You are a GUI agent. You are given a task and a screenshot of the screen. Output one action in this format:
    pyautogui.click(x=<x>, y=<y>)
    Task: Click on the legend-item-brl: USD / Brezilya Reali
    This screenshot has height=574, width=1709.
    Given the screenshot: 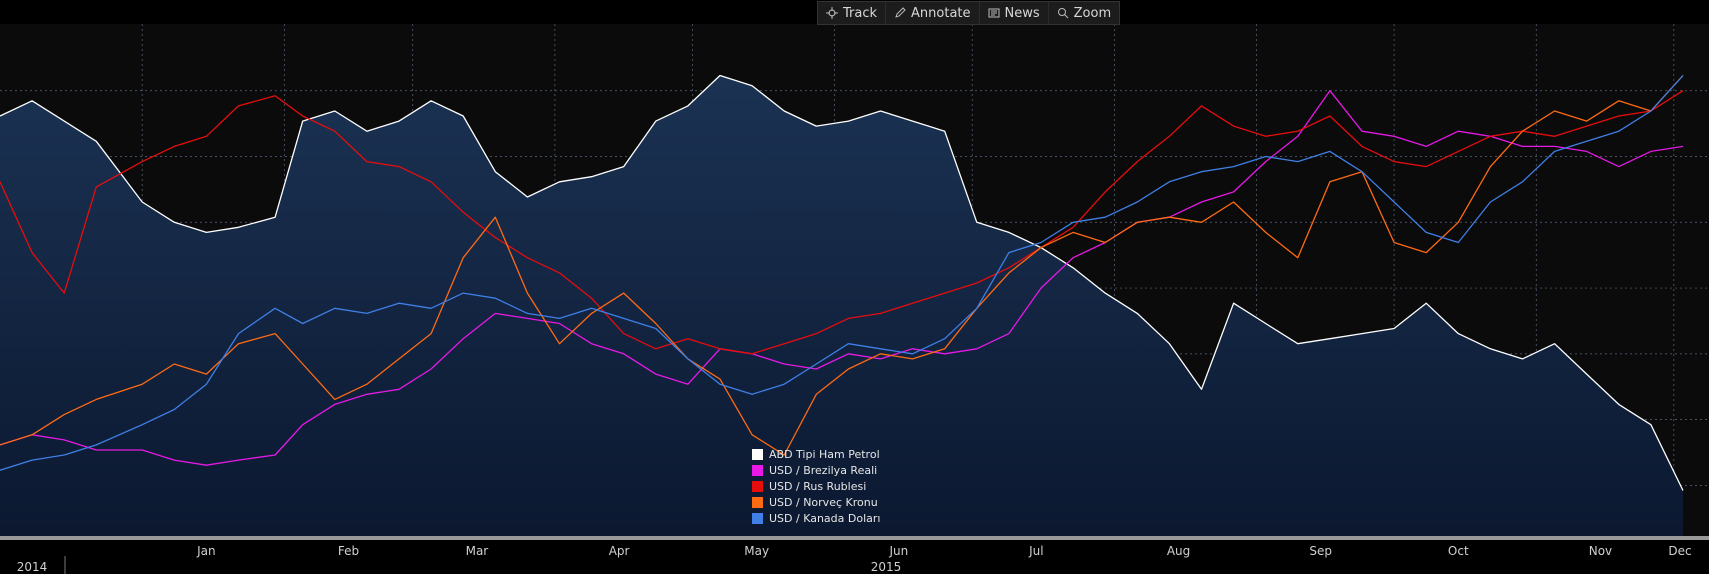 What is the action you would take?
    pyautogui.click(x=816, y=470)
    